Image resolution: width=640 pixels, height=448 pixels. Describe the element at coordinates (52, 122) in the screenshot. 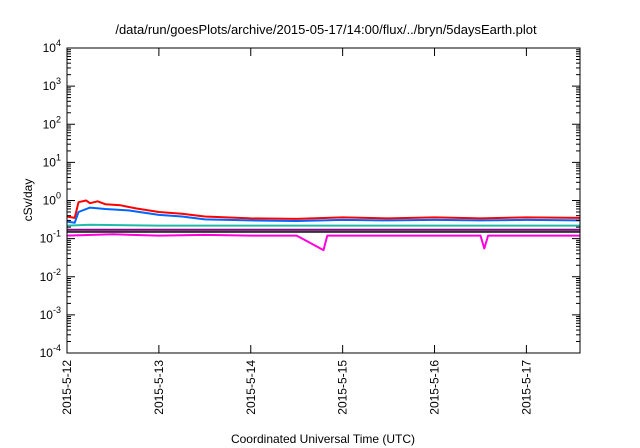

I see `y-tick-label: 10²` at that location.